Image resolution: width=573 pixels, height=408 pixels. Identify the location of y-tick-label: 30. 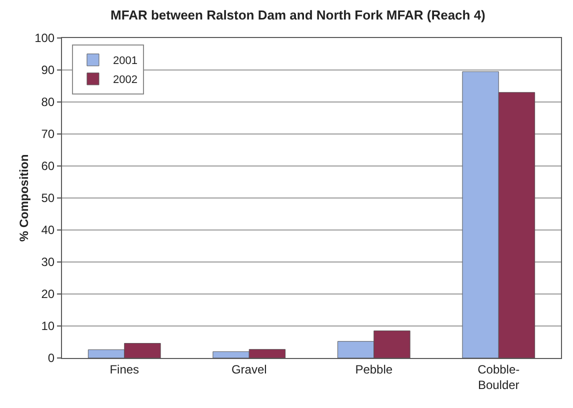
(48, 262).